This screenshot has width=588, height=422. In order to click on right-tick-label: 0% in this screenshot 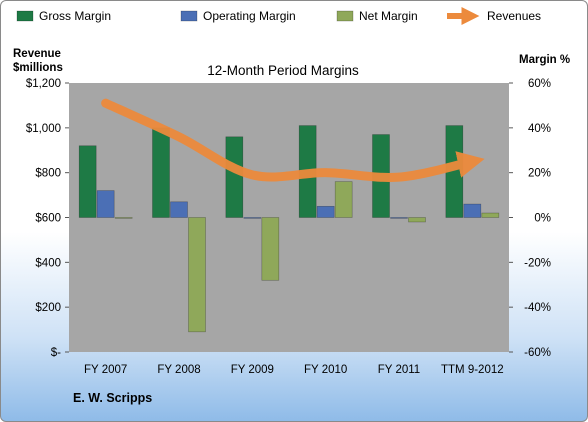, I will do `click(542, 219)`.